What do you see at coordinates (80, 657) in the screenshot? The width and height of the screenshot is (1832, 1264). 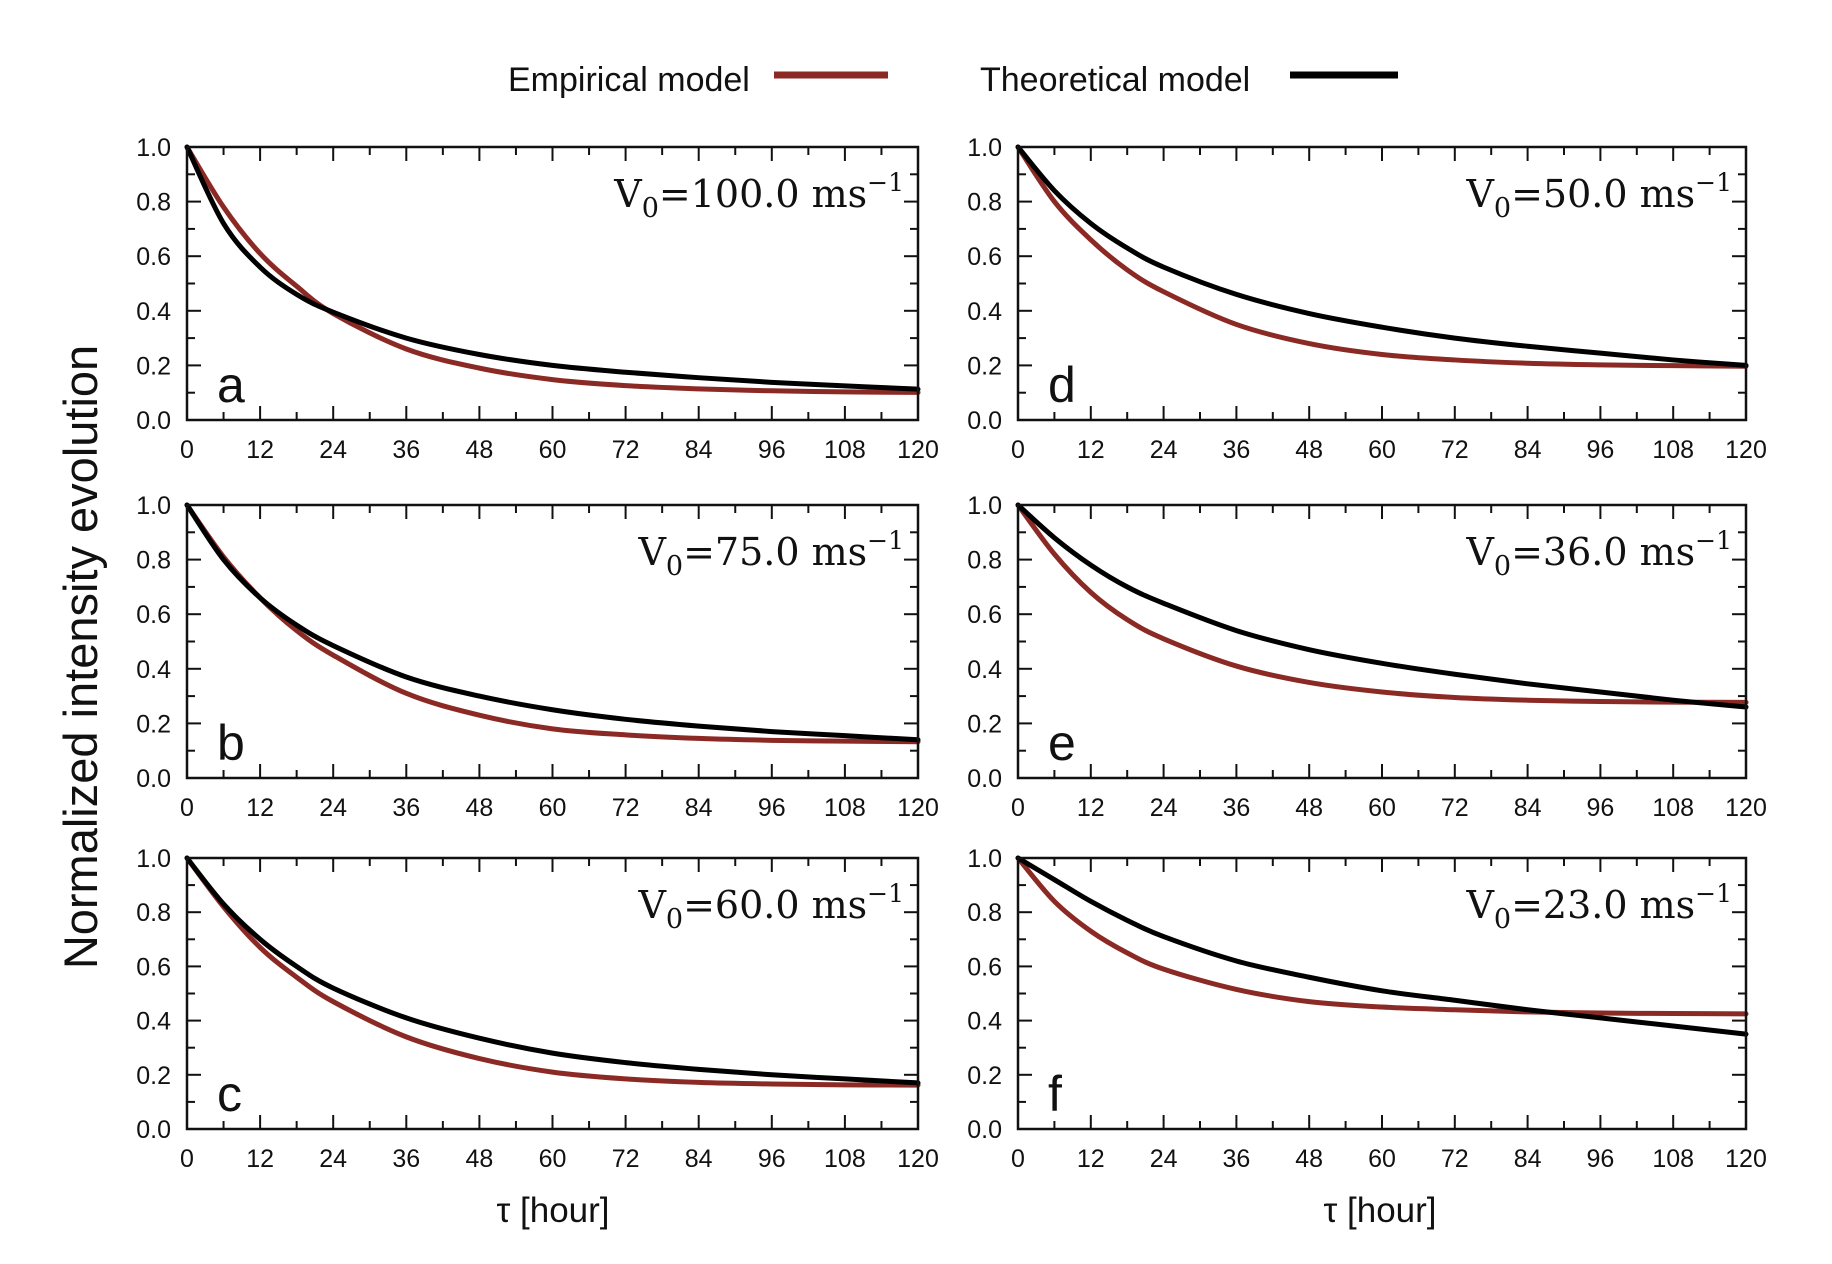 I see `y-axis-label: Normalized intensity evolution` at bounding box center [80, 657].